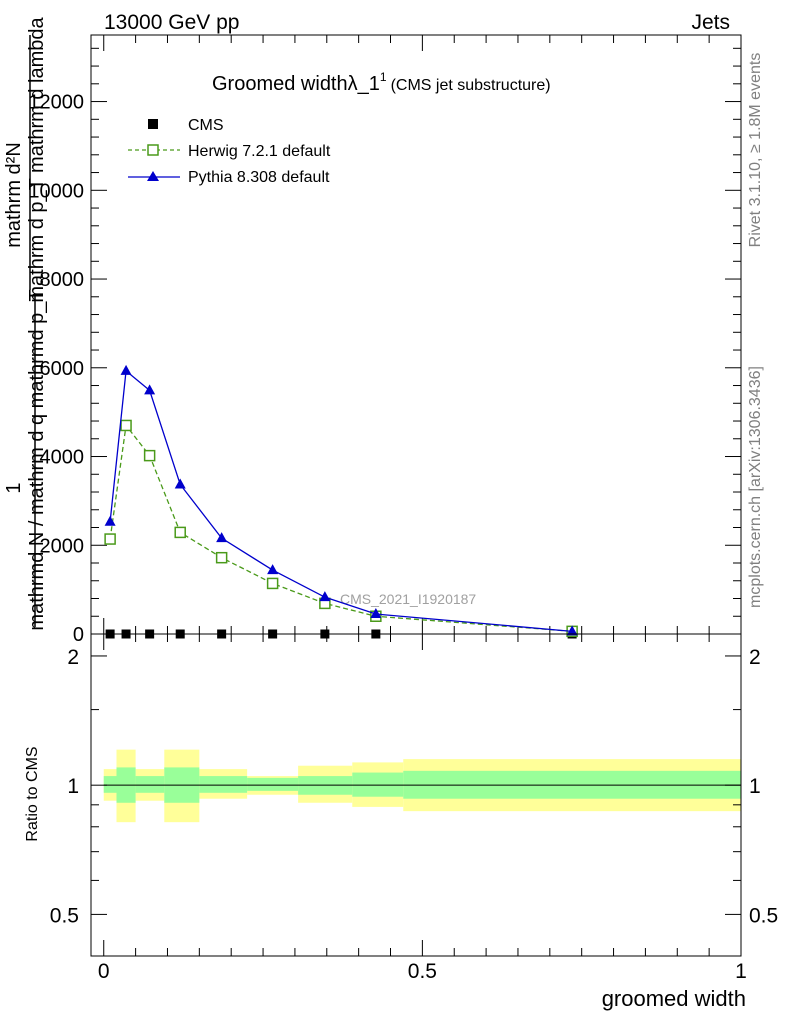 This screenshot has width=786, height=1024. What do you see at coordinates (62, 369) in the screenshot?
I see `main-ytick-label: 6000` at bounding box center [62, 369].